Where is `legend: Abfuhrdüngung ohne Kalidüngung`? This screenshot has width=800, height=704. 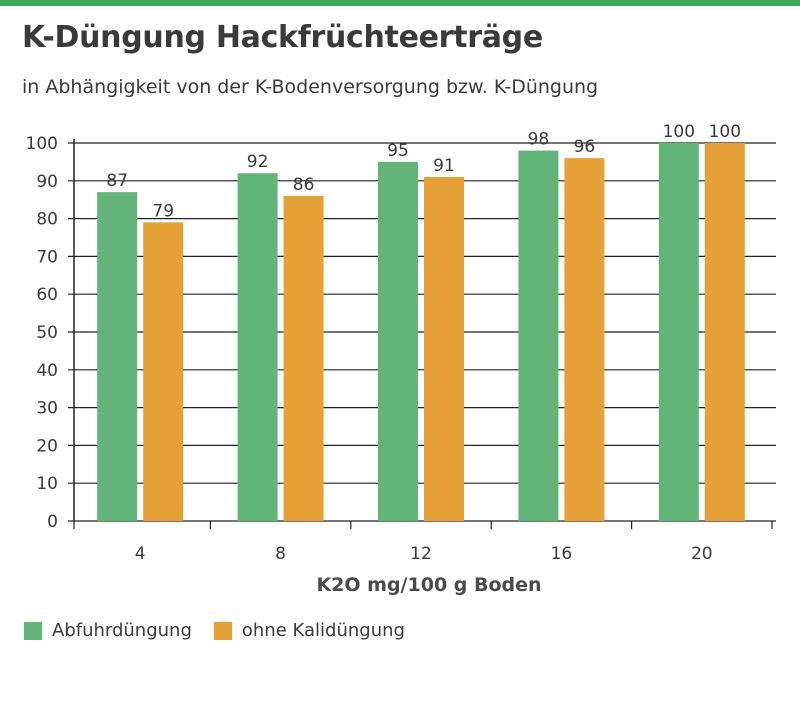 legend: Abfuhrdüngung ohne Kalidüngung is located at coordinates (225, 630).